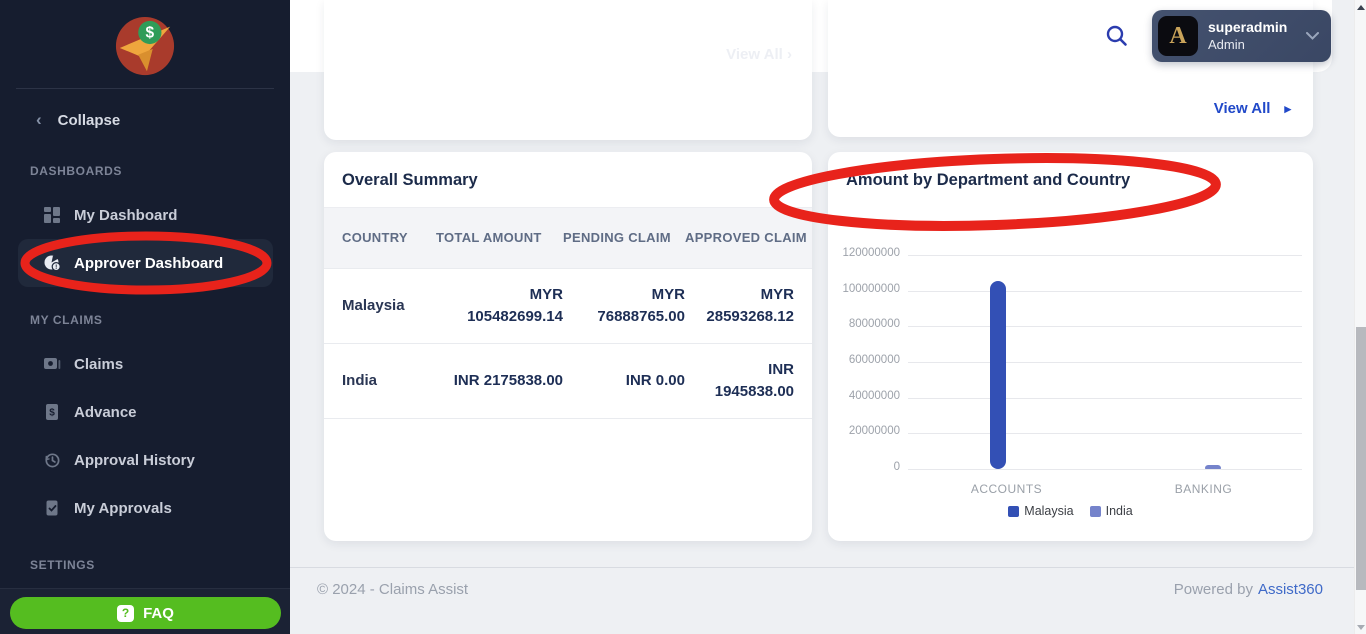  I want to click on sidebar-item-label: Claims, so click(99, 364).